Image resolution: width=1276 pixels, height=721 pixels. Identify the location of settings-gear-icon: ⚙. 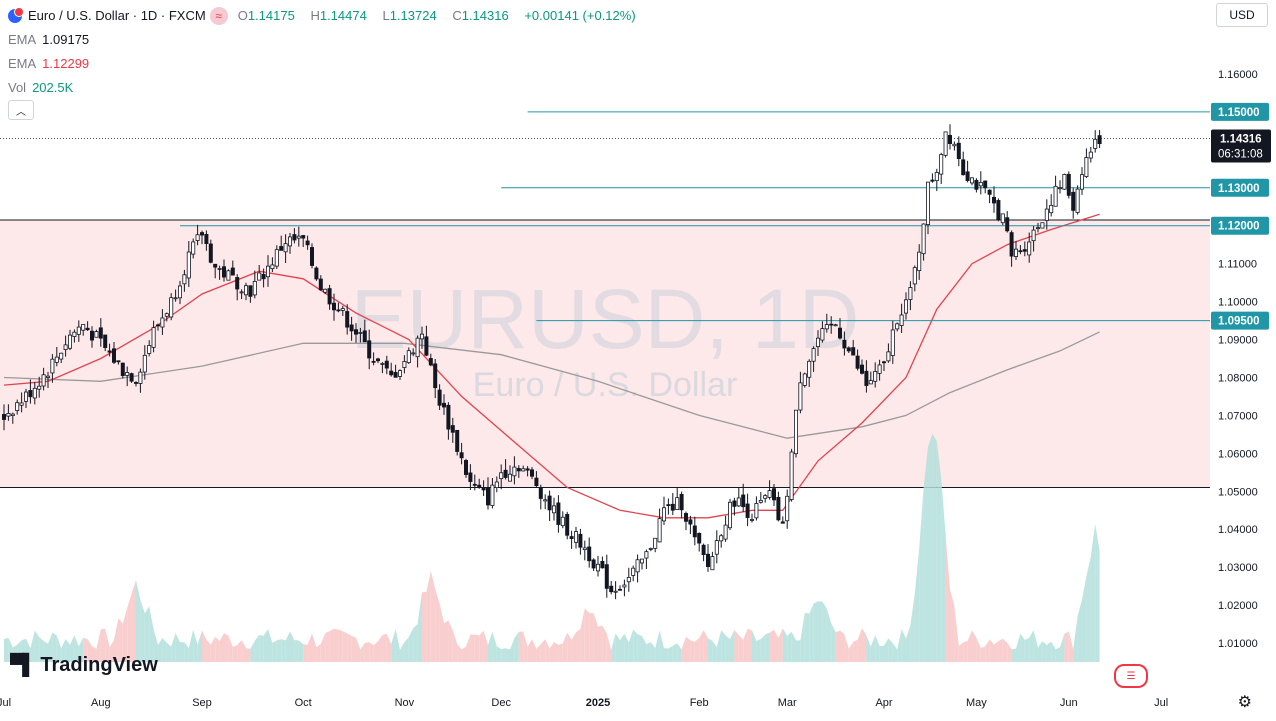
(1244, 702).